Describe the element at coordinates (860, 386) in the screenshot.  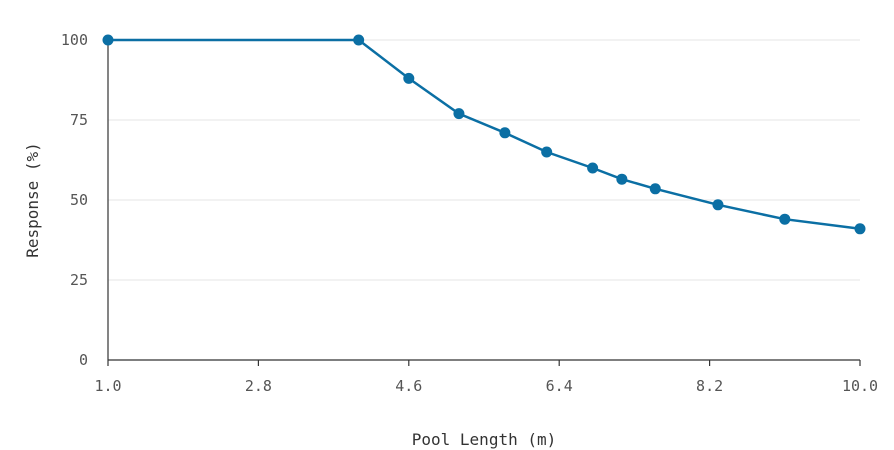
I see `x-tick-label: 10.0` at that location.